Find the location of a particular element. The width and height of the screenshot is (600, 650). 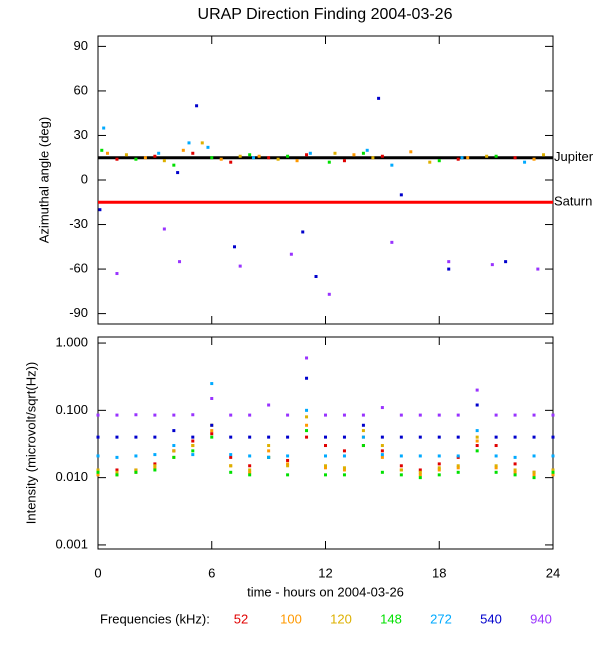

legend-entry: 52 is located at coordinates (241, 618).